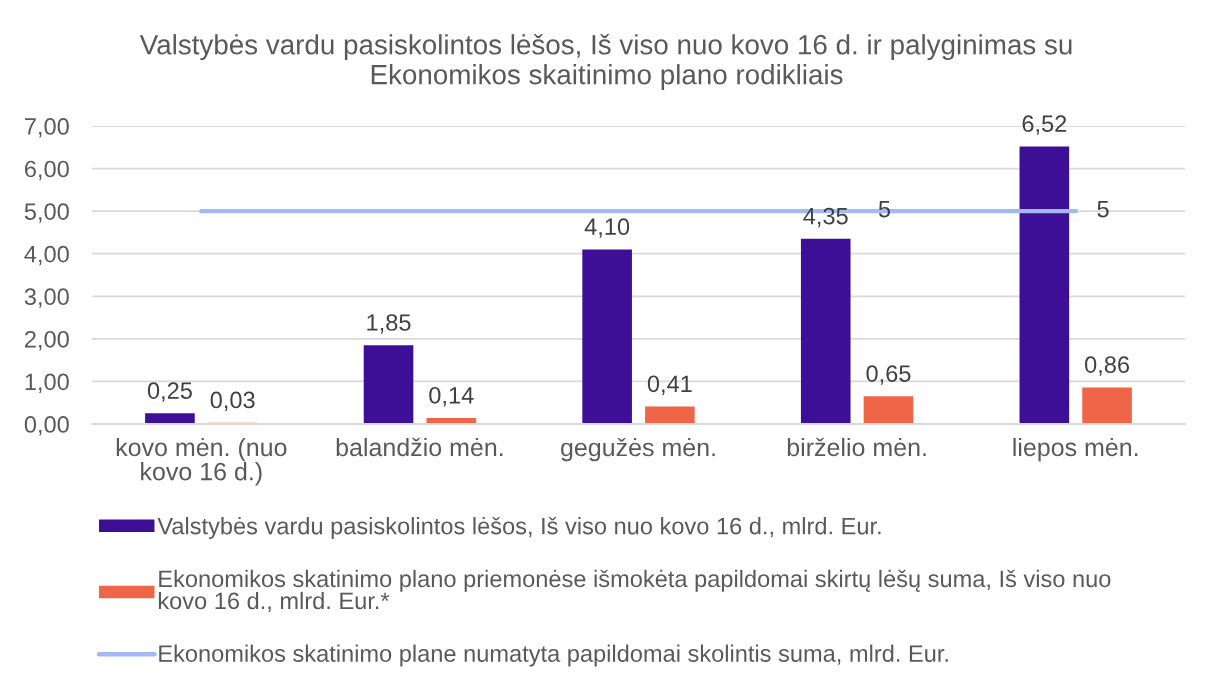 The width and height of the screenshot is (1213, 700). Describe the element at coordinates (46, 213) in the screenshot. I see `y-tick-label: 5,00` at that location.